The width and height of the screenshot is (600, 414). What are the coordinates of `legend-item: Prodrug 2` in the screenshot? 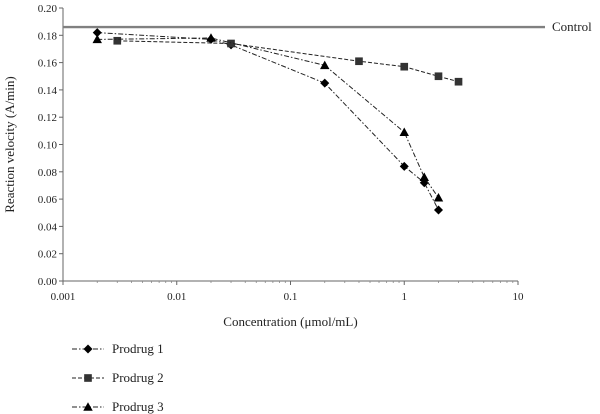 It's located at (118, 377).